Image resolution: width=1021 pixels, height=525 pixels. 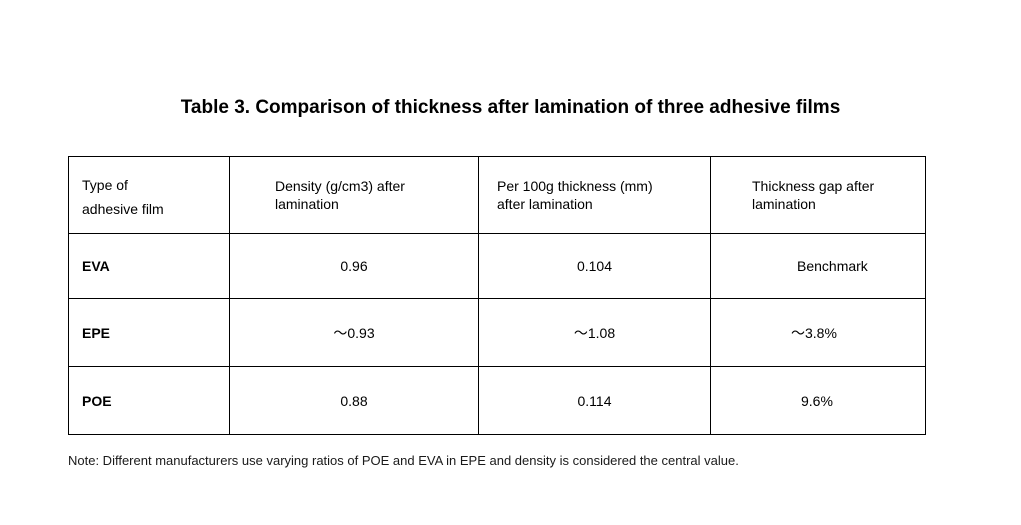 What do you see at coordinates (149, 266) in the screenshot?
I see `row-label-eva: EVA` at bounding box center [149, 266].